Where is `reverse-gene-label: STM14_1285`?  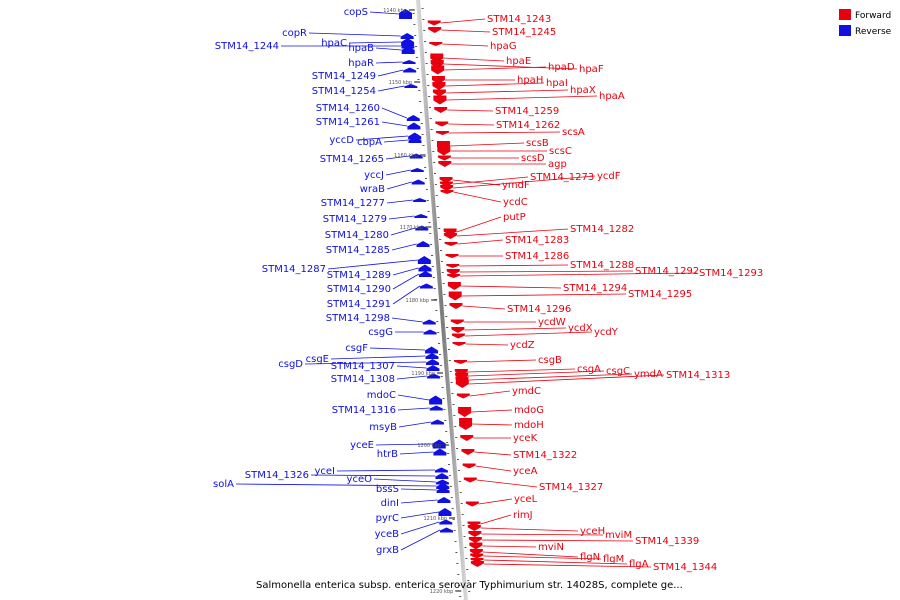
reverse-gene-label: STM14_1285 is located at coordinates (358, 250).